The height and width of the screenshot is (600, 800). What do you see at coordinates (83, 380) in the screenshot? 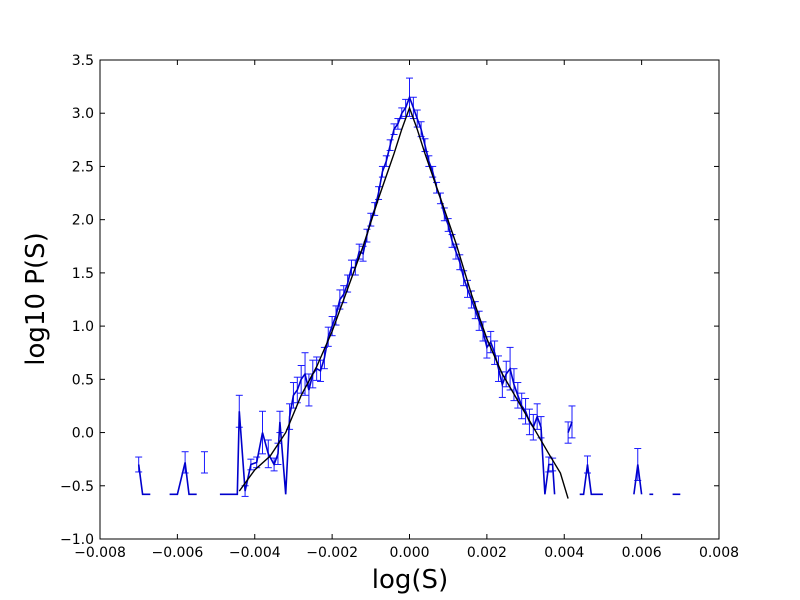
I see `y-tick-label: 0.5` at bounding box center [83, 380].